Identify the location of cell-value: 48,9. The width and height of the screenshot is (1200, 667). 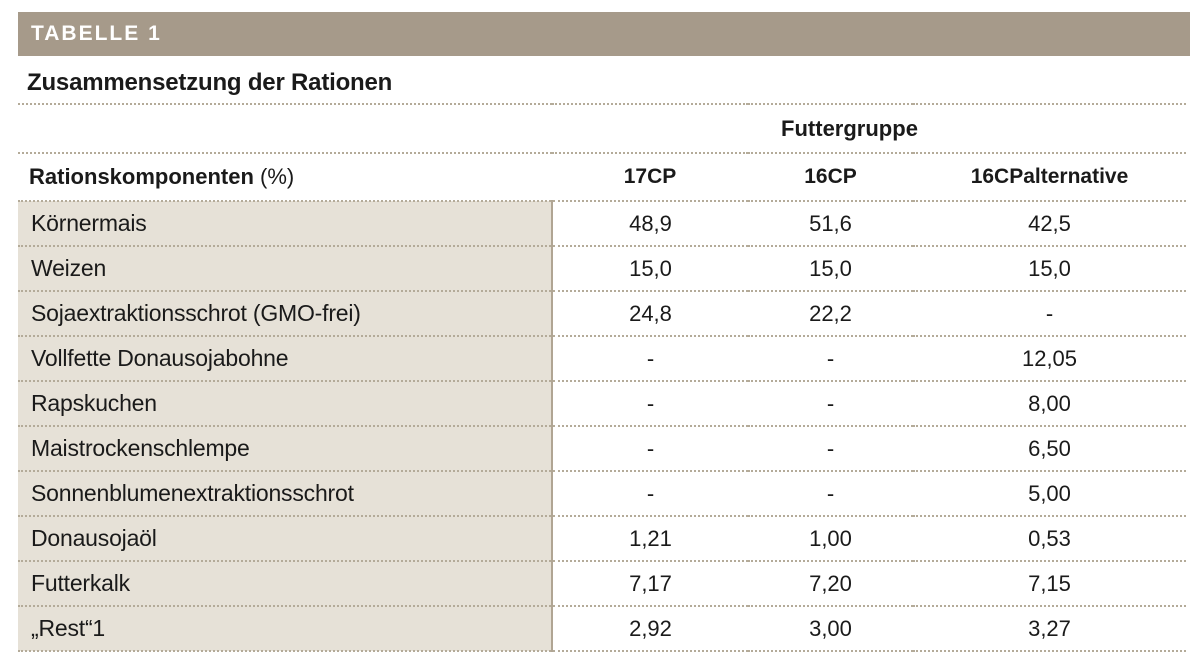
(650, 224).